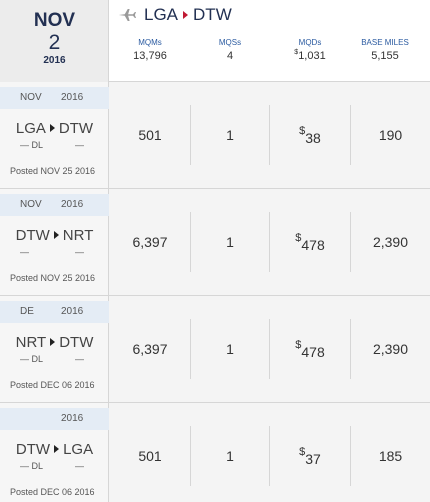 The height and width of the screenshot is (502, 430). I want to click on trip-route: LGA DTW, so click(175, 15).